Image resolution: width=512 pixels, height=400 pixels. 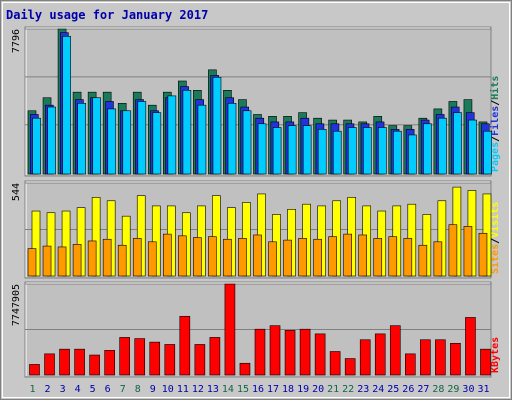 I want to click on chart-title: Daily usage for January 2017, so click(x=107, y=15).